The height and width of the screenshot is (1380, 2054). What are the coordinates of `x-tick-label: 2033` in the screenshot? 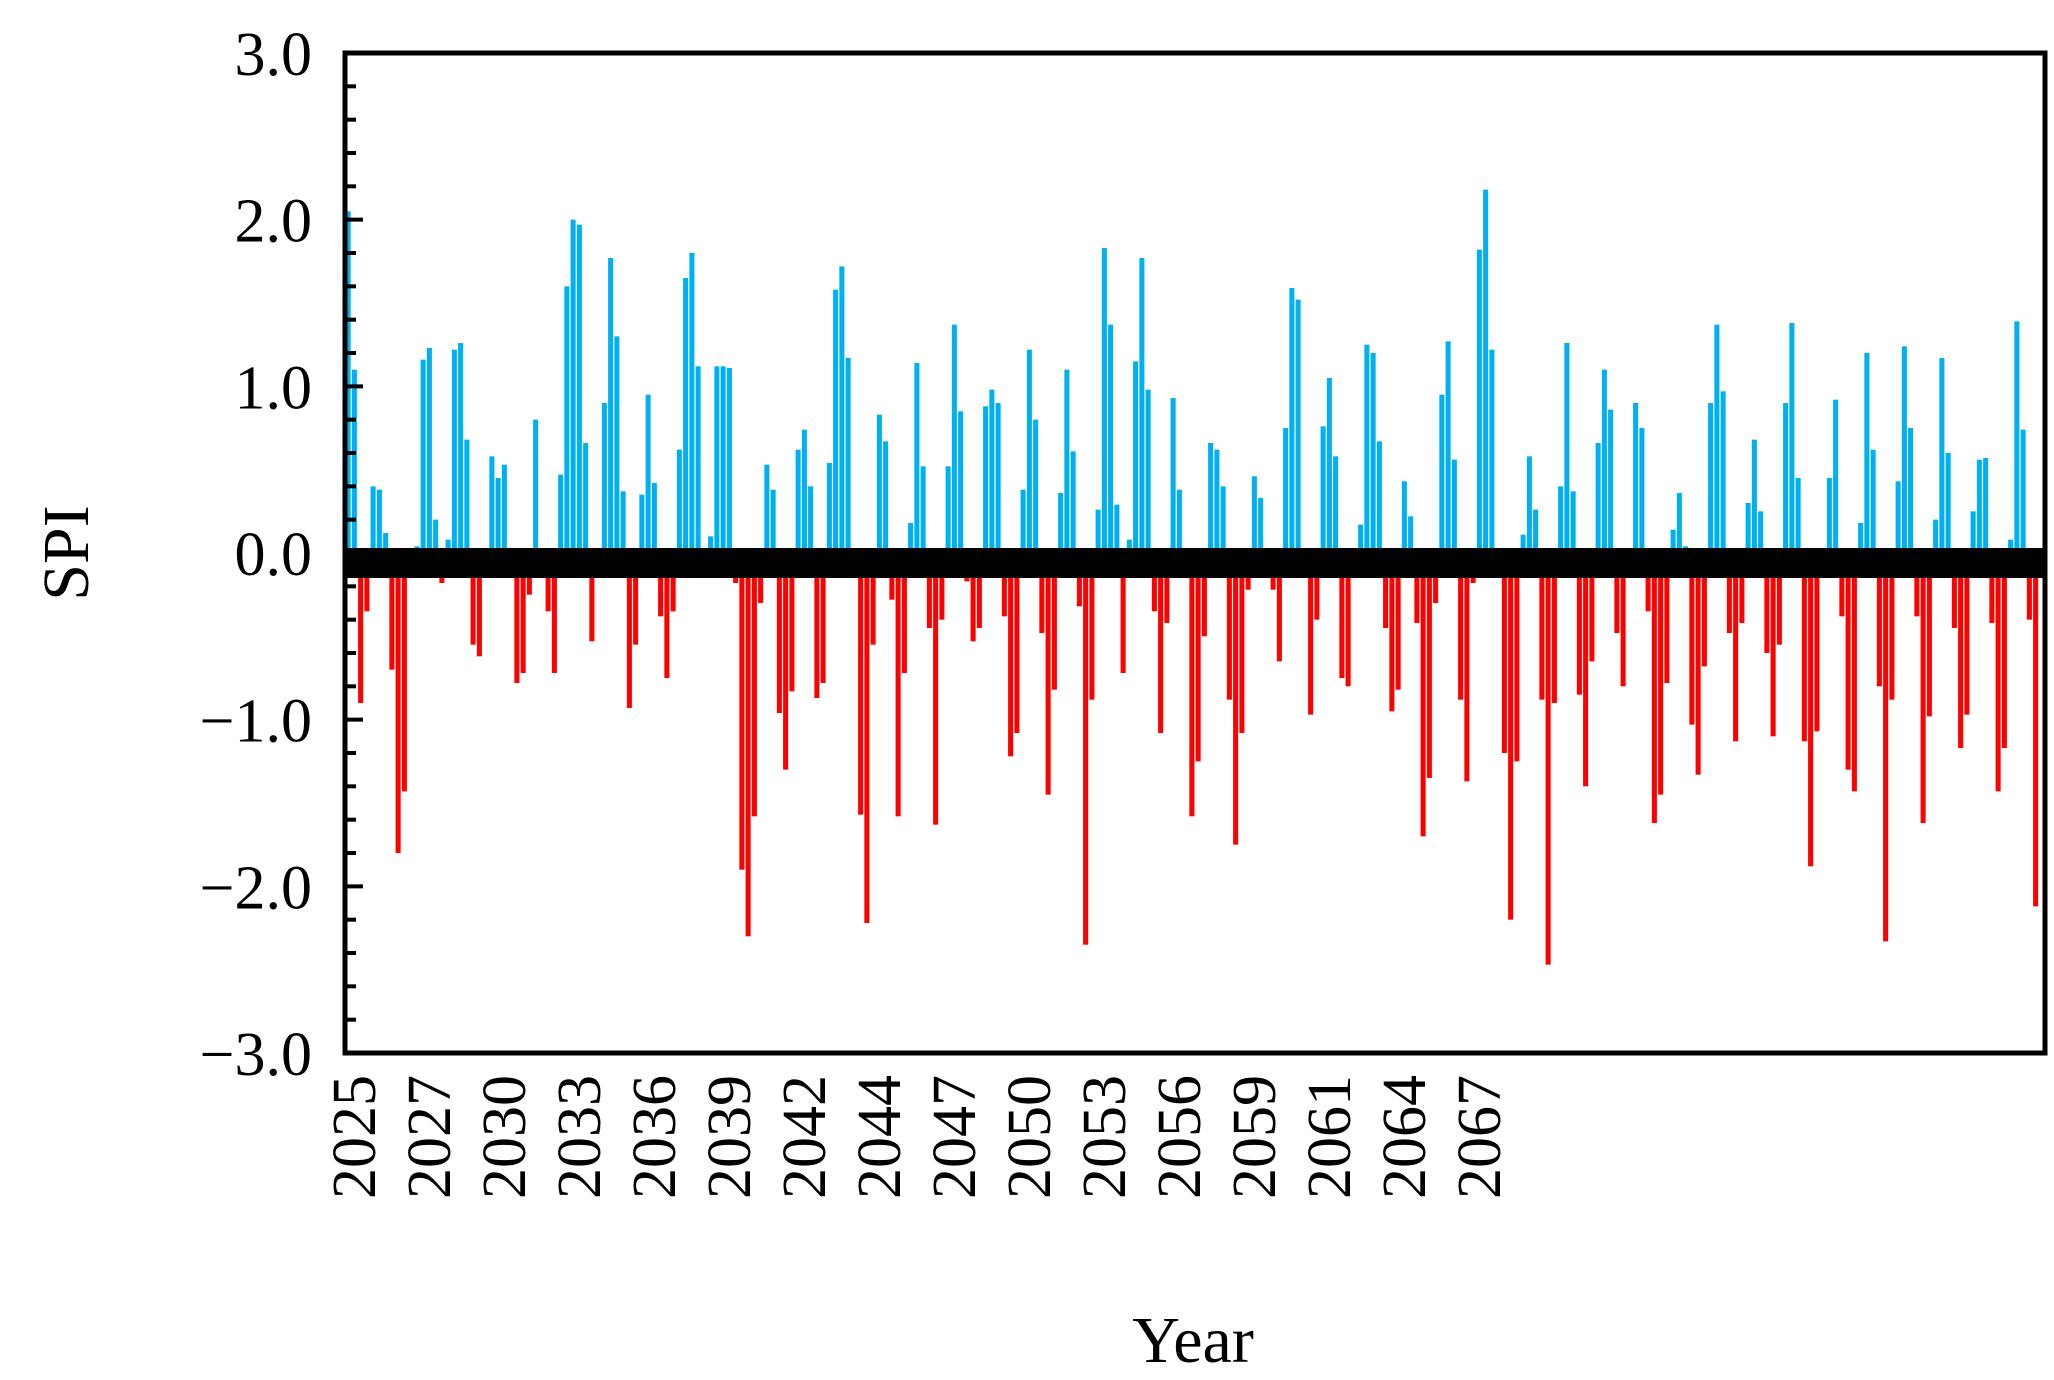 It's located at (580, 1137).